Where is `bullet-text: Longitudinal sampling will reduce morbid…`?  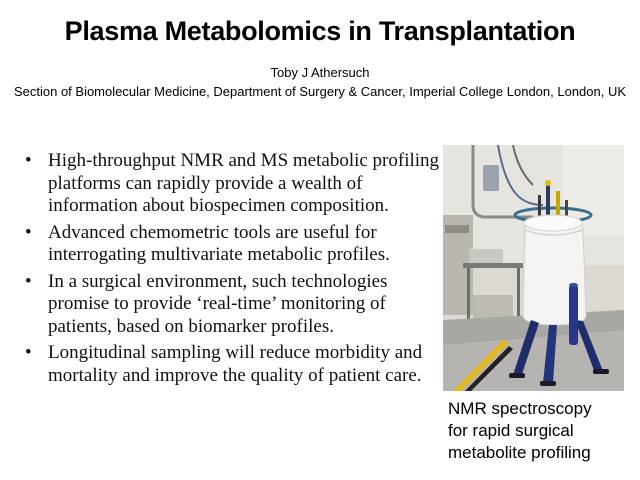 bullet-text: Longitudinal sampling will reduce morbid… is located at coordinates (235, 364).